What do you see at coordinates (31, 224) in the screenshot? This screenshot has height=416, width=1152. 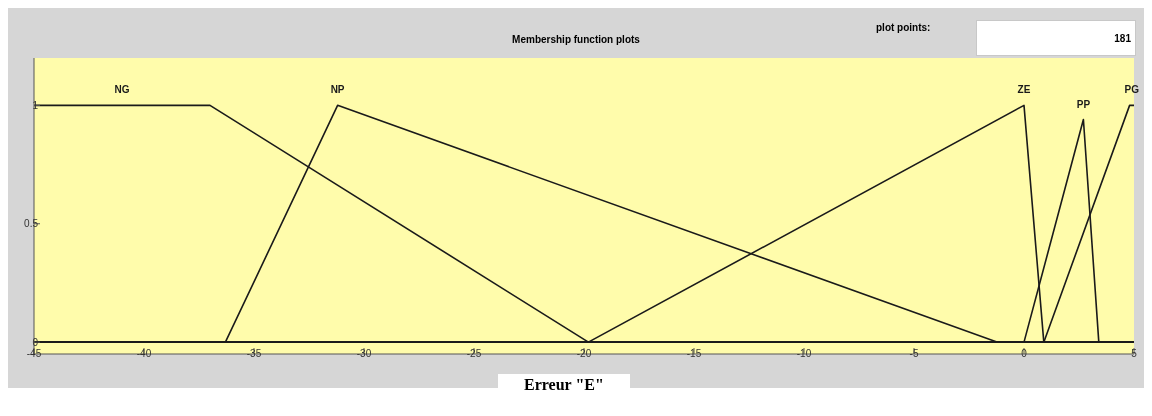 I see `y-tick-label: 0.5` at bounding box center [31, 224].